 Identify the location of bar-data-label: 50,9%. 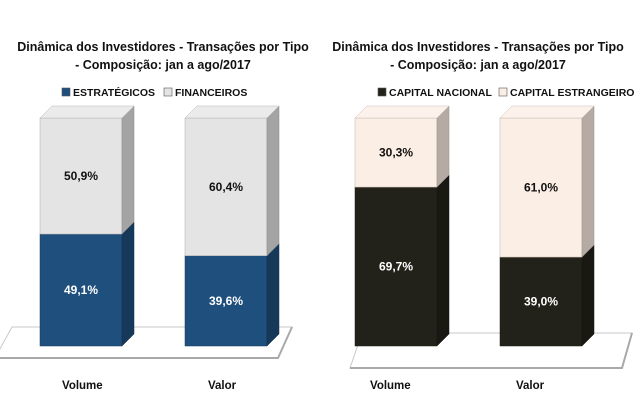
(81, 176).